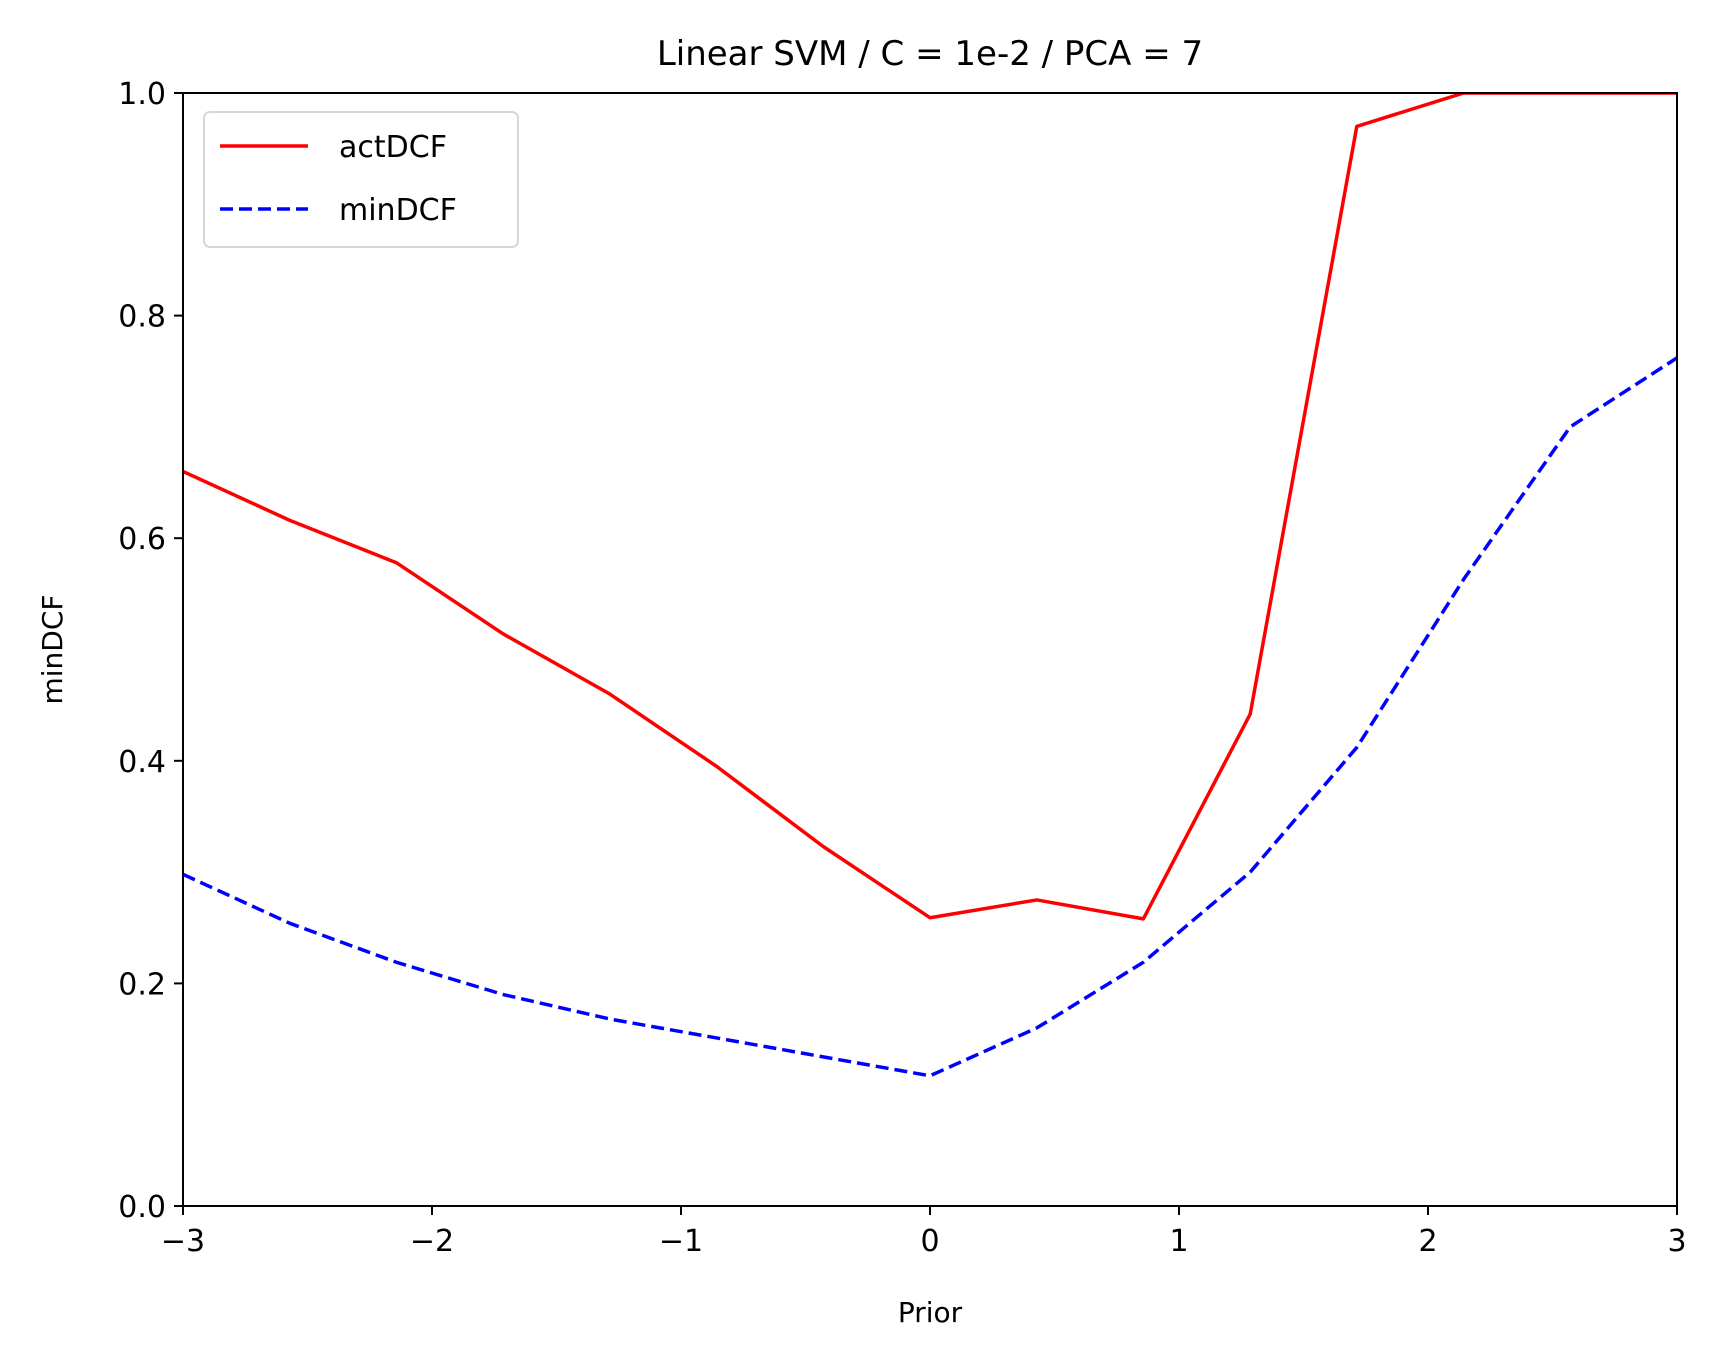 The width and height of the screenshot is (1713, 1357). Describe the element at coordinates (1676, 1241) in the screenshot. I see `x-tick-label: 3` at that location.